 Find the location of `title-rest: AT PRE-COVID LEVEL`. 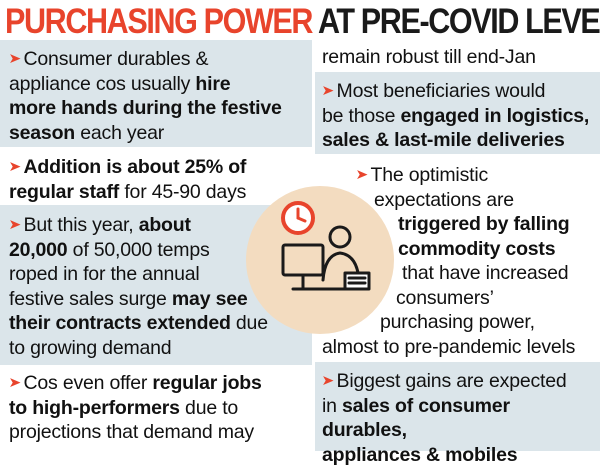

title-rest: AT PRE-COVID LEVEL is located at coordinates (459, 21).